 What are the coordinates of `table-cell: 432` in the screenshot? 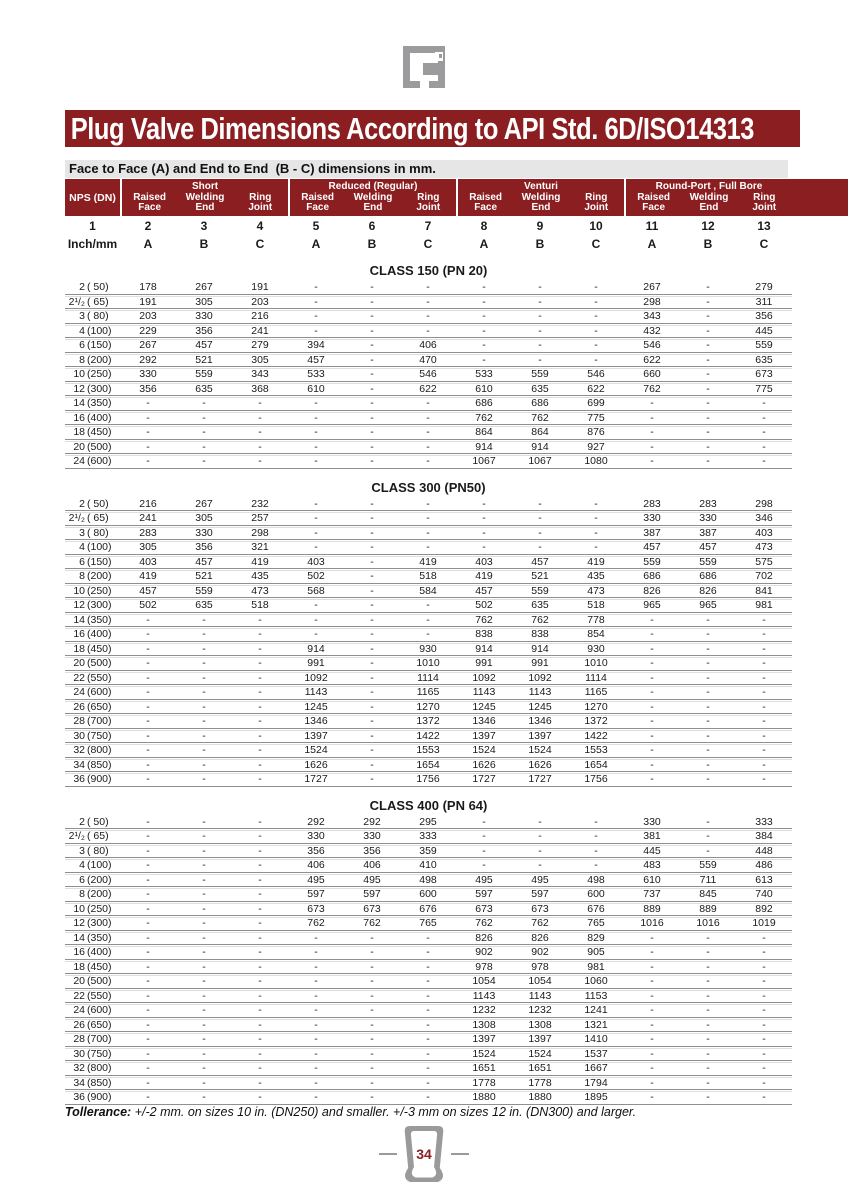 It's located at (652, 330).